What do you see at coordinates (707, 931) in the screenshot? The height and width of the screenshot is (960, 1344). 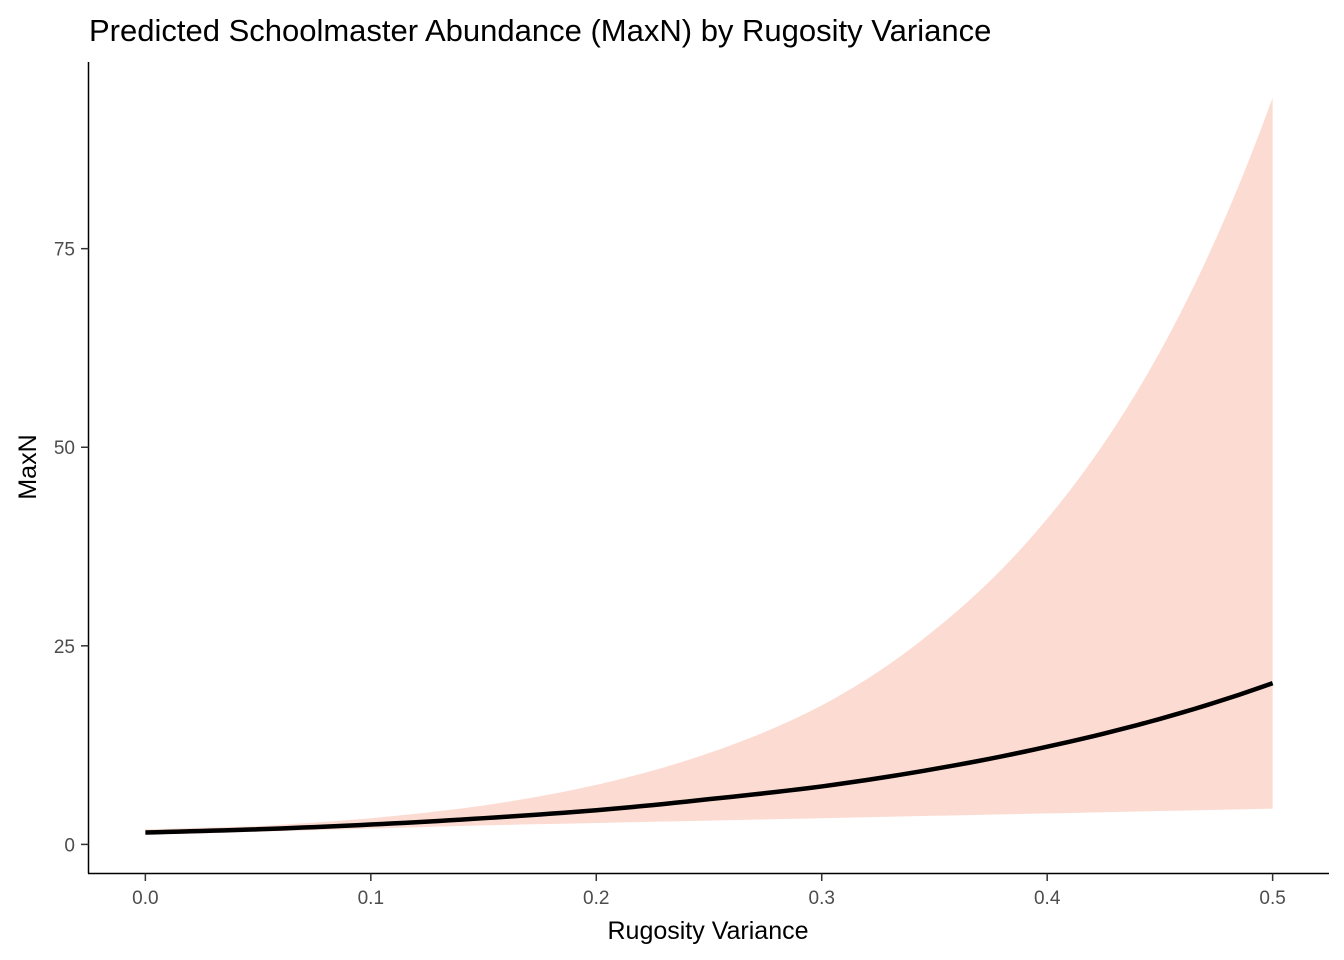 I see `x-axis-title: Rugosity Variance` at bounding box center [707, 931].